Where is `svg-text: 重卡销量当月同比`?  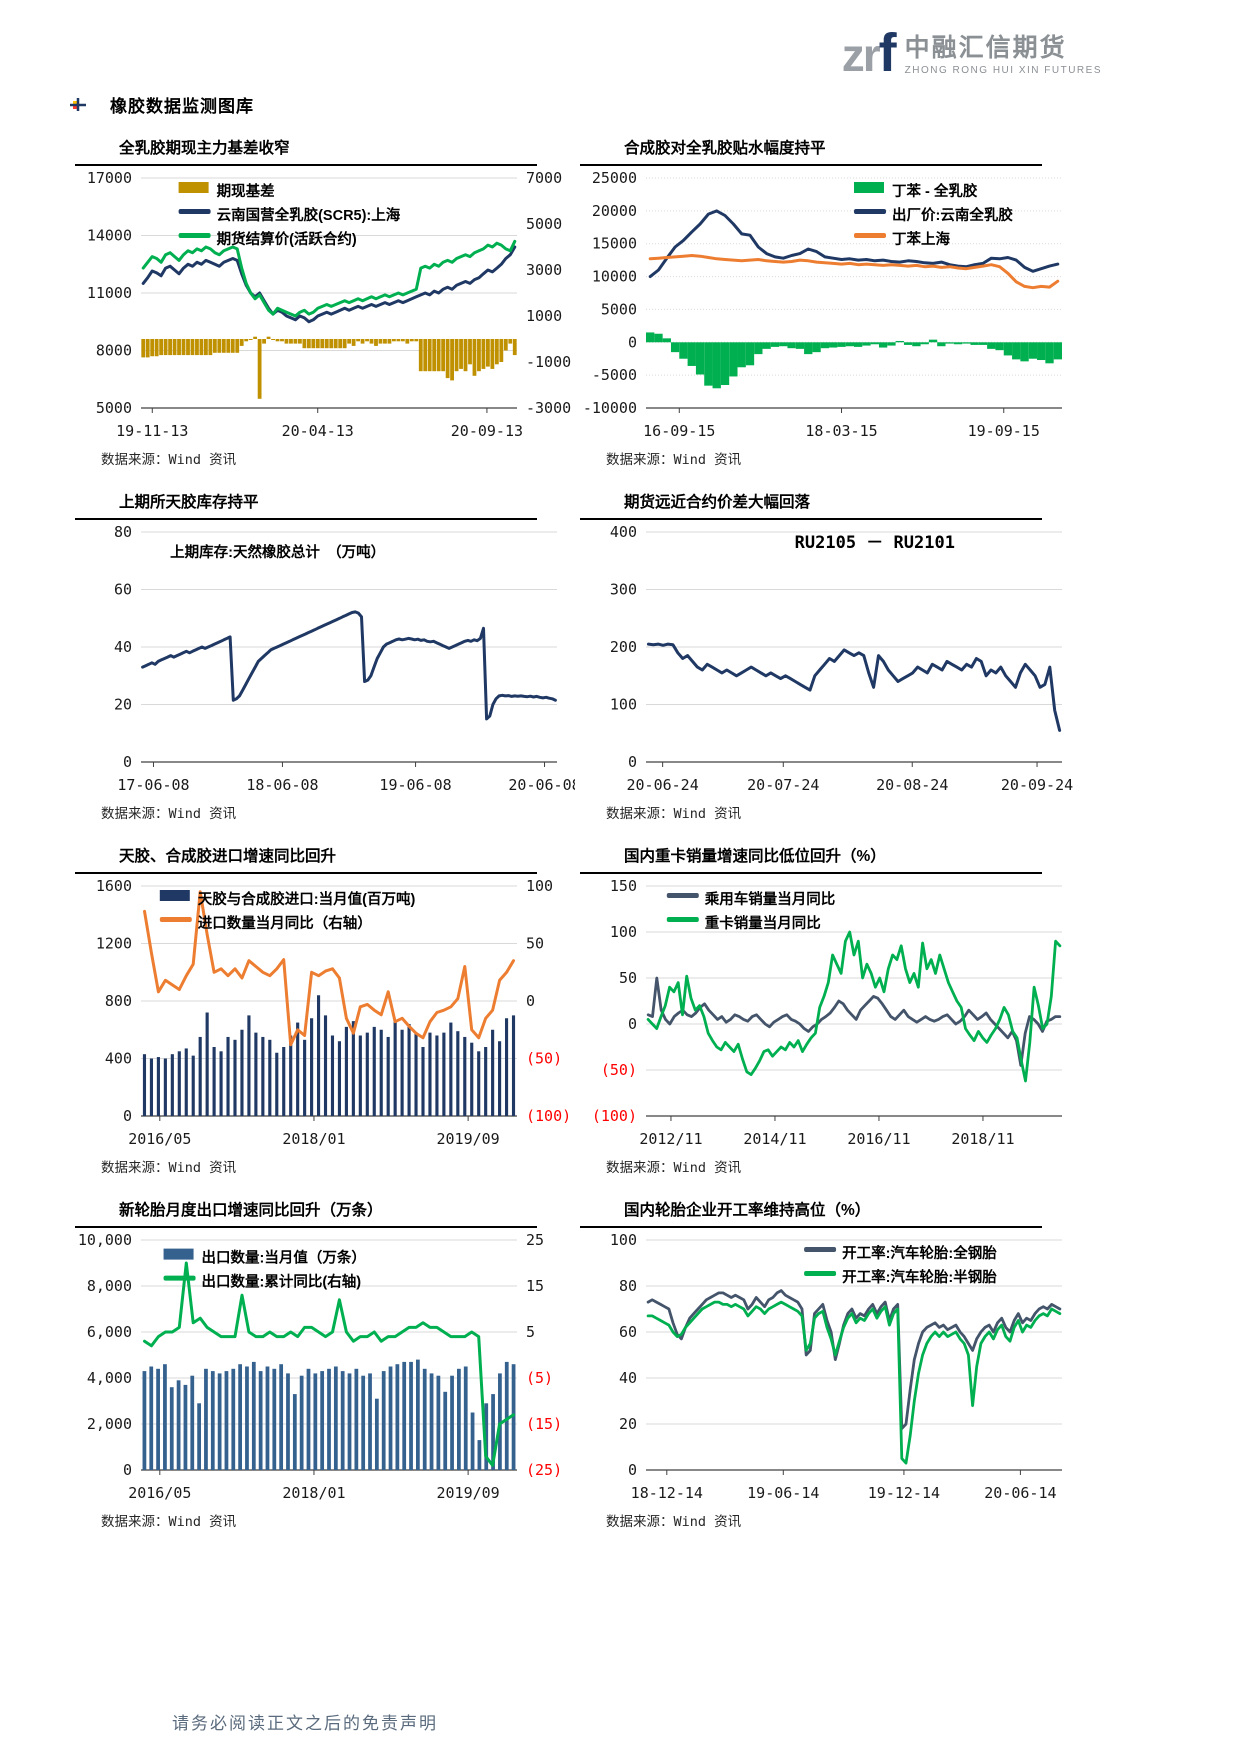 svg-text: 重卡销量当月同比 is located at coordinates (763, 923).